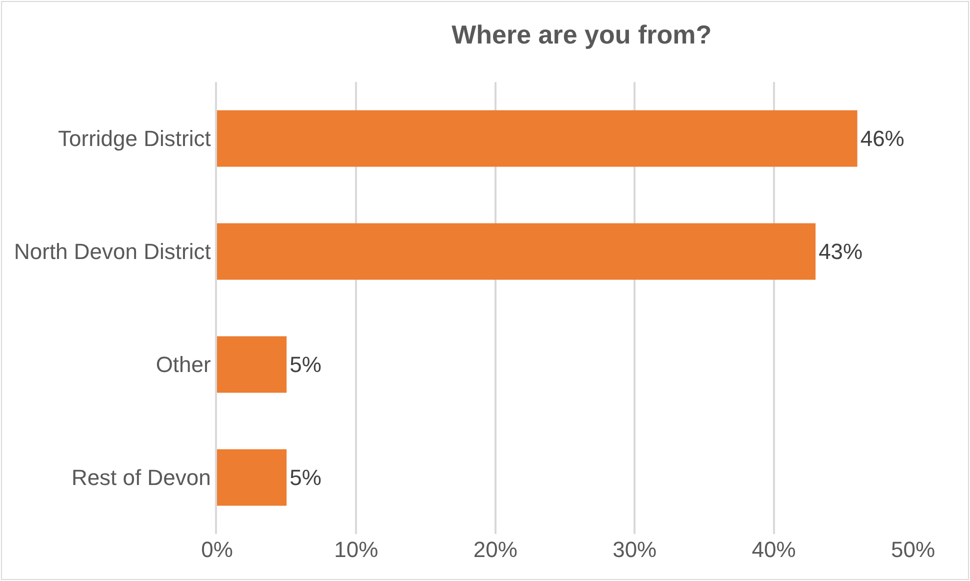 The width and height of the screenshot is (970, 581). What do you see at coordinates (134, 139) in the screenshot?
I see `y-tick-label: Torridge District` at bounding box center [134, 139].